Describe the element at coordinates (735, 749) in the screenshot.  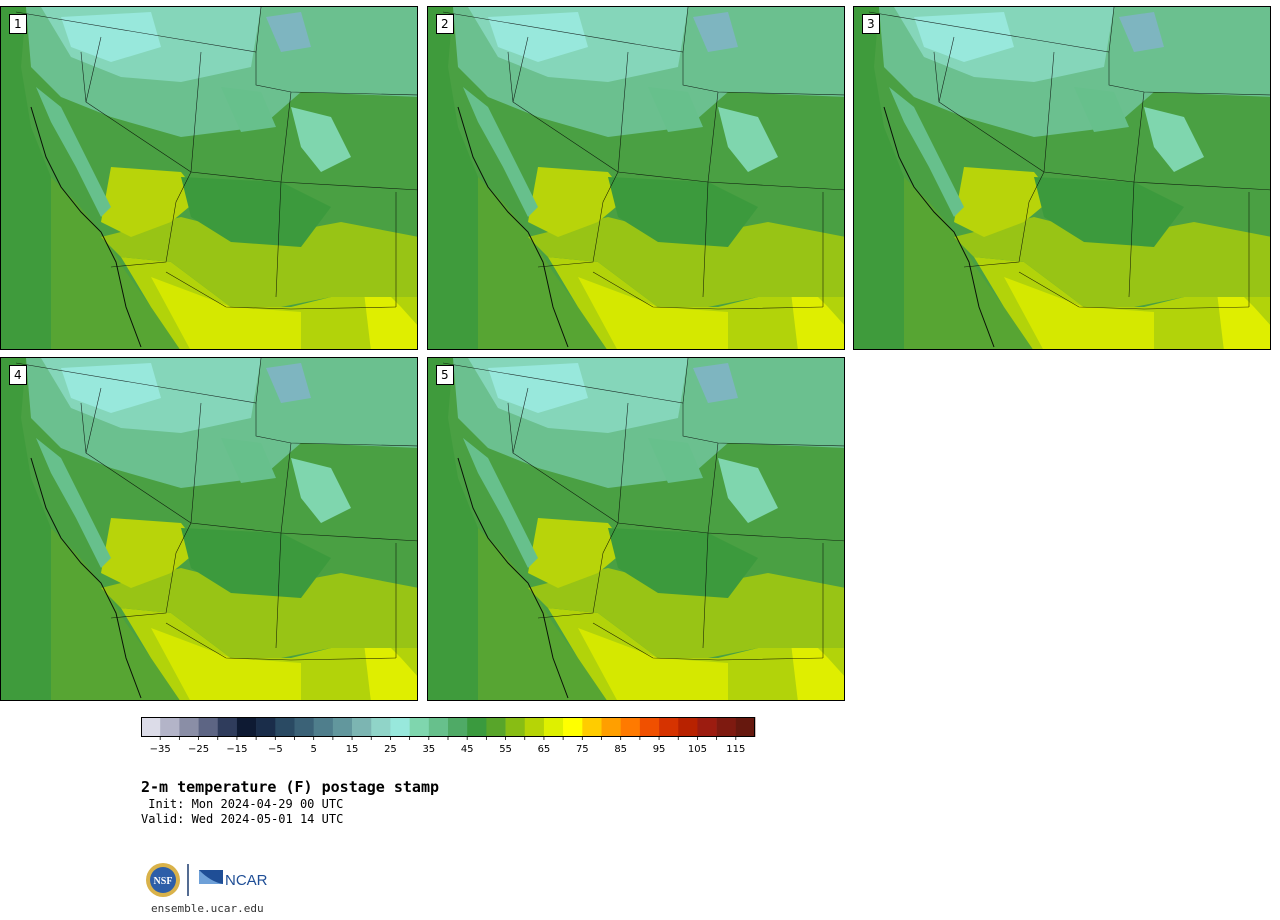
I see `colorbar-tick-label: 115` at that location.